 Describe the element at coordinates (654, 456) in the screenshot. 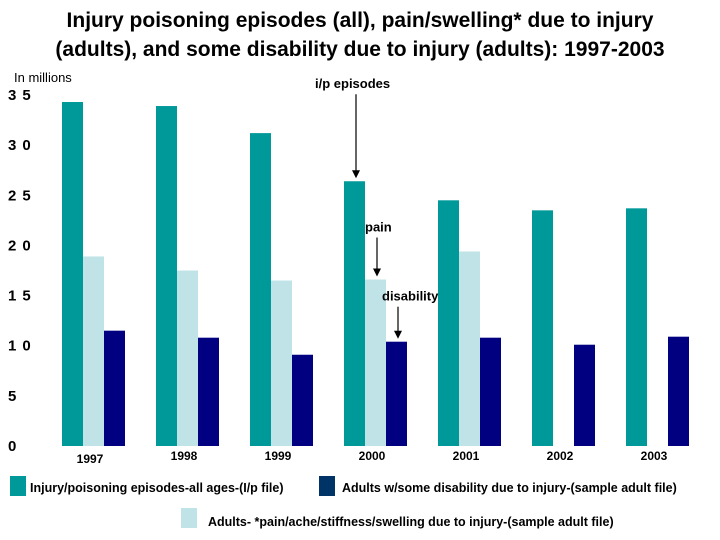

I see `x-tick-label-2003: 2003` at that location.